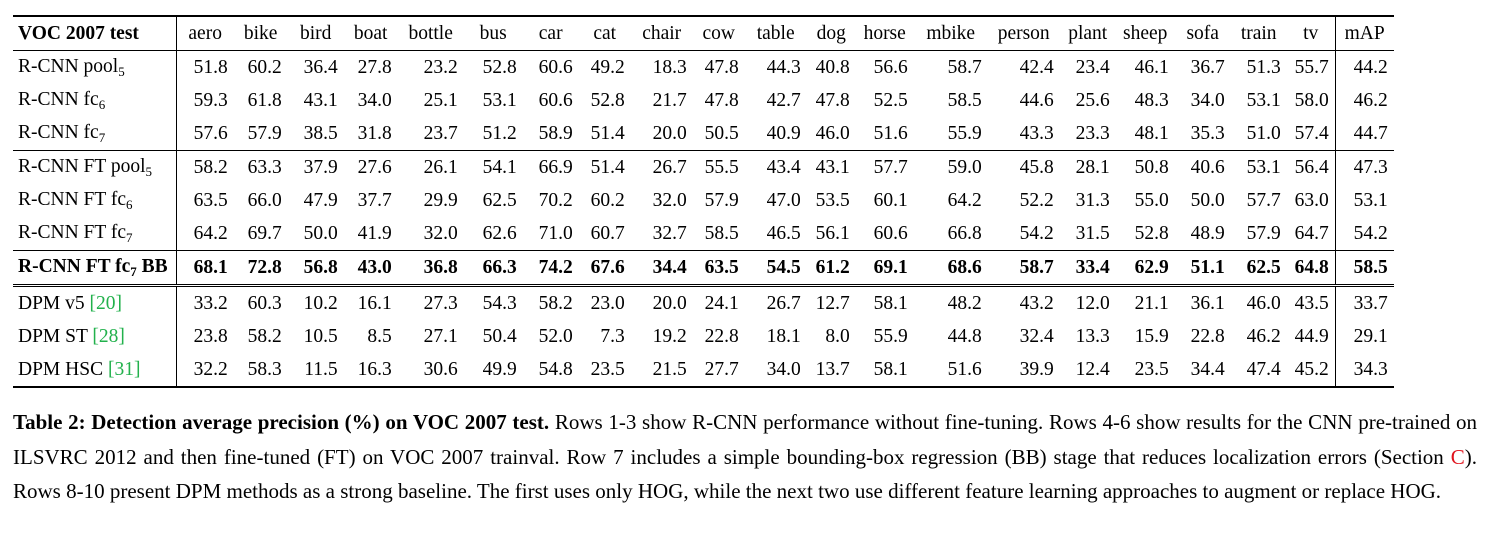 This screenshot has height=551, width=1494. I want to click on column-header-mbike: mbike, so click(950, 33).